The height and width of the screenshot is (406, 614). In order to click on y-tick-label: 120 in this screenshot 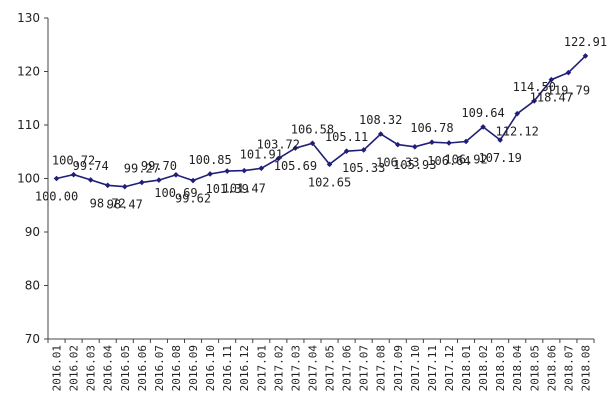, I will do `click(28, 72)`.